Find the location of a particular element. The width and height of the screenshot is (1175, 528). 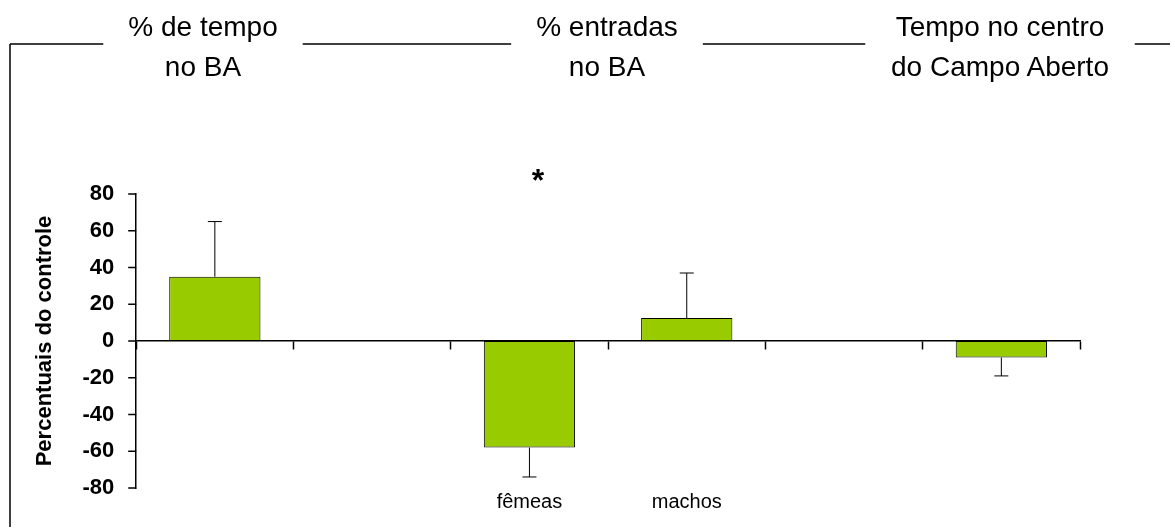

annotation: * is located at coordinates (538, 179).